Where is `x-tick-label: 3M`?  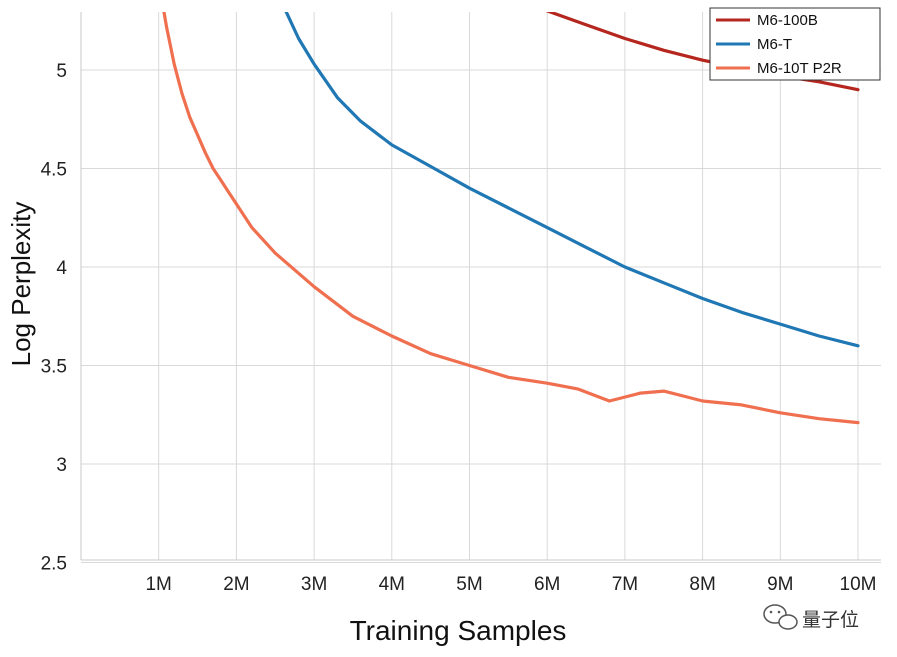 x-tick-label: 3M is located at coordinates (314, 584).